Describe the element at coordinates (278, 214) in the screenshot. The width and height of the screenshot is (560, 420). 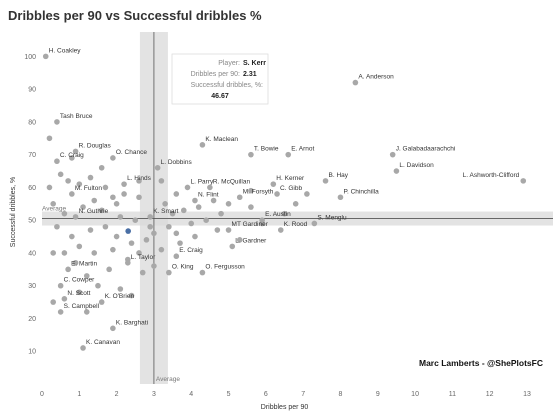
I see `point-label: E. Austin` at that location.